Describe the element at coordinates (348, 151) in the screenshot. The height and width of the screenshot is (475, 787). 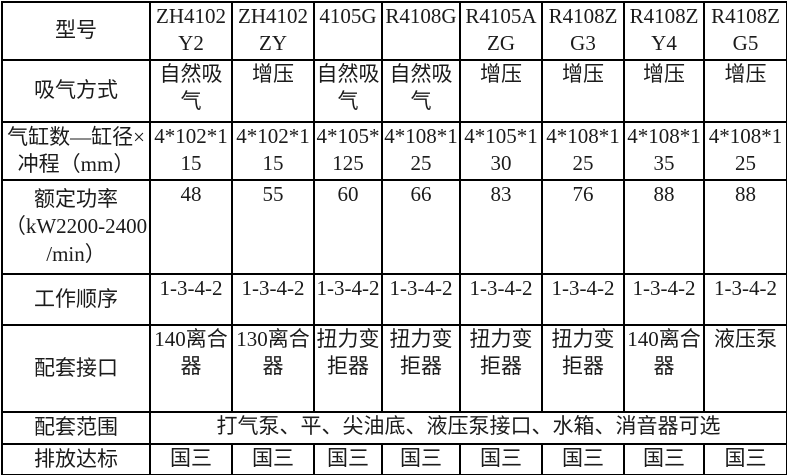
I see `cylinder-value-cell: 4*105*125` at that location.